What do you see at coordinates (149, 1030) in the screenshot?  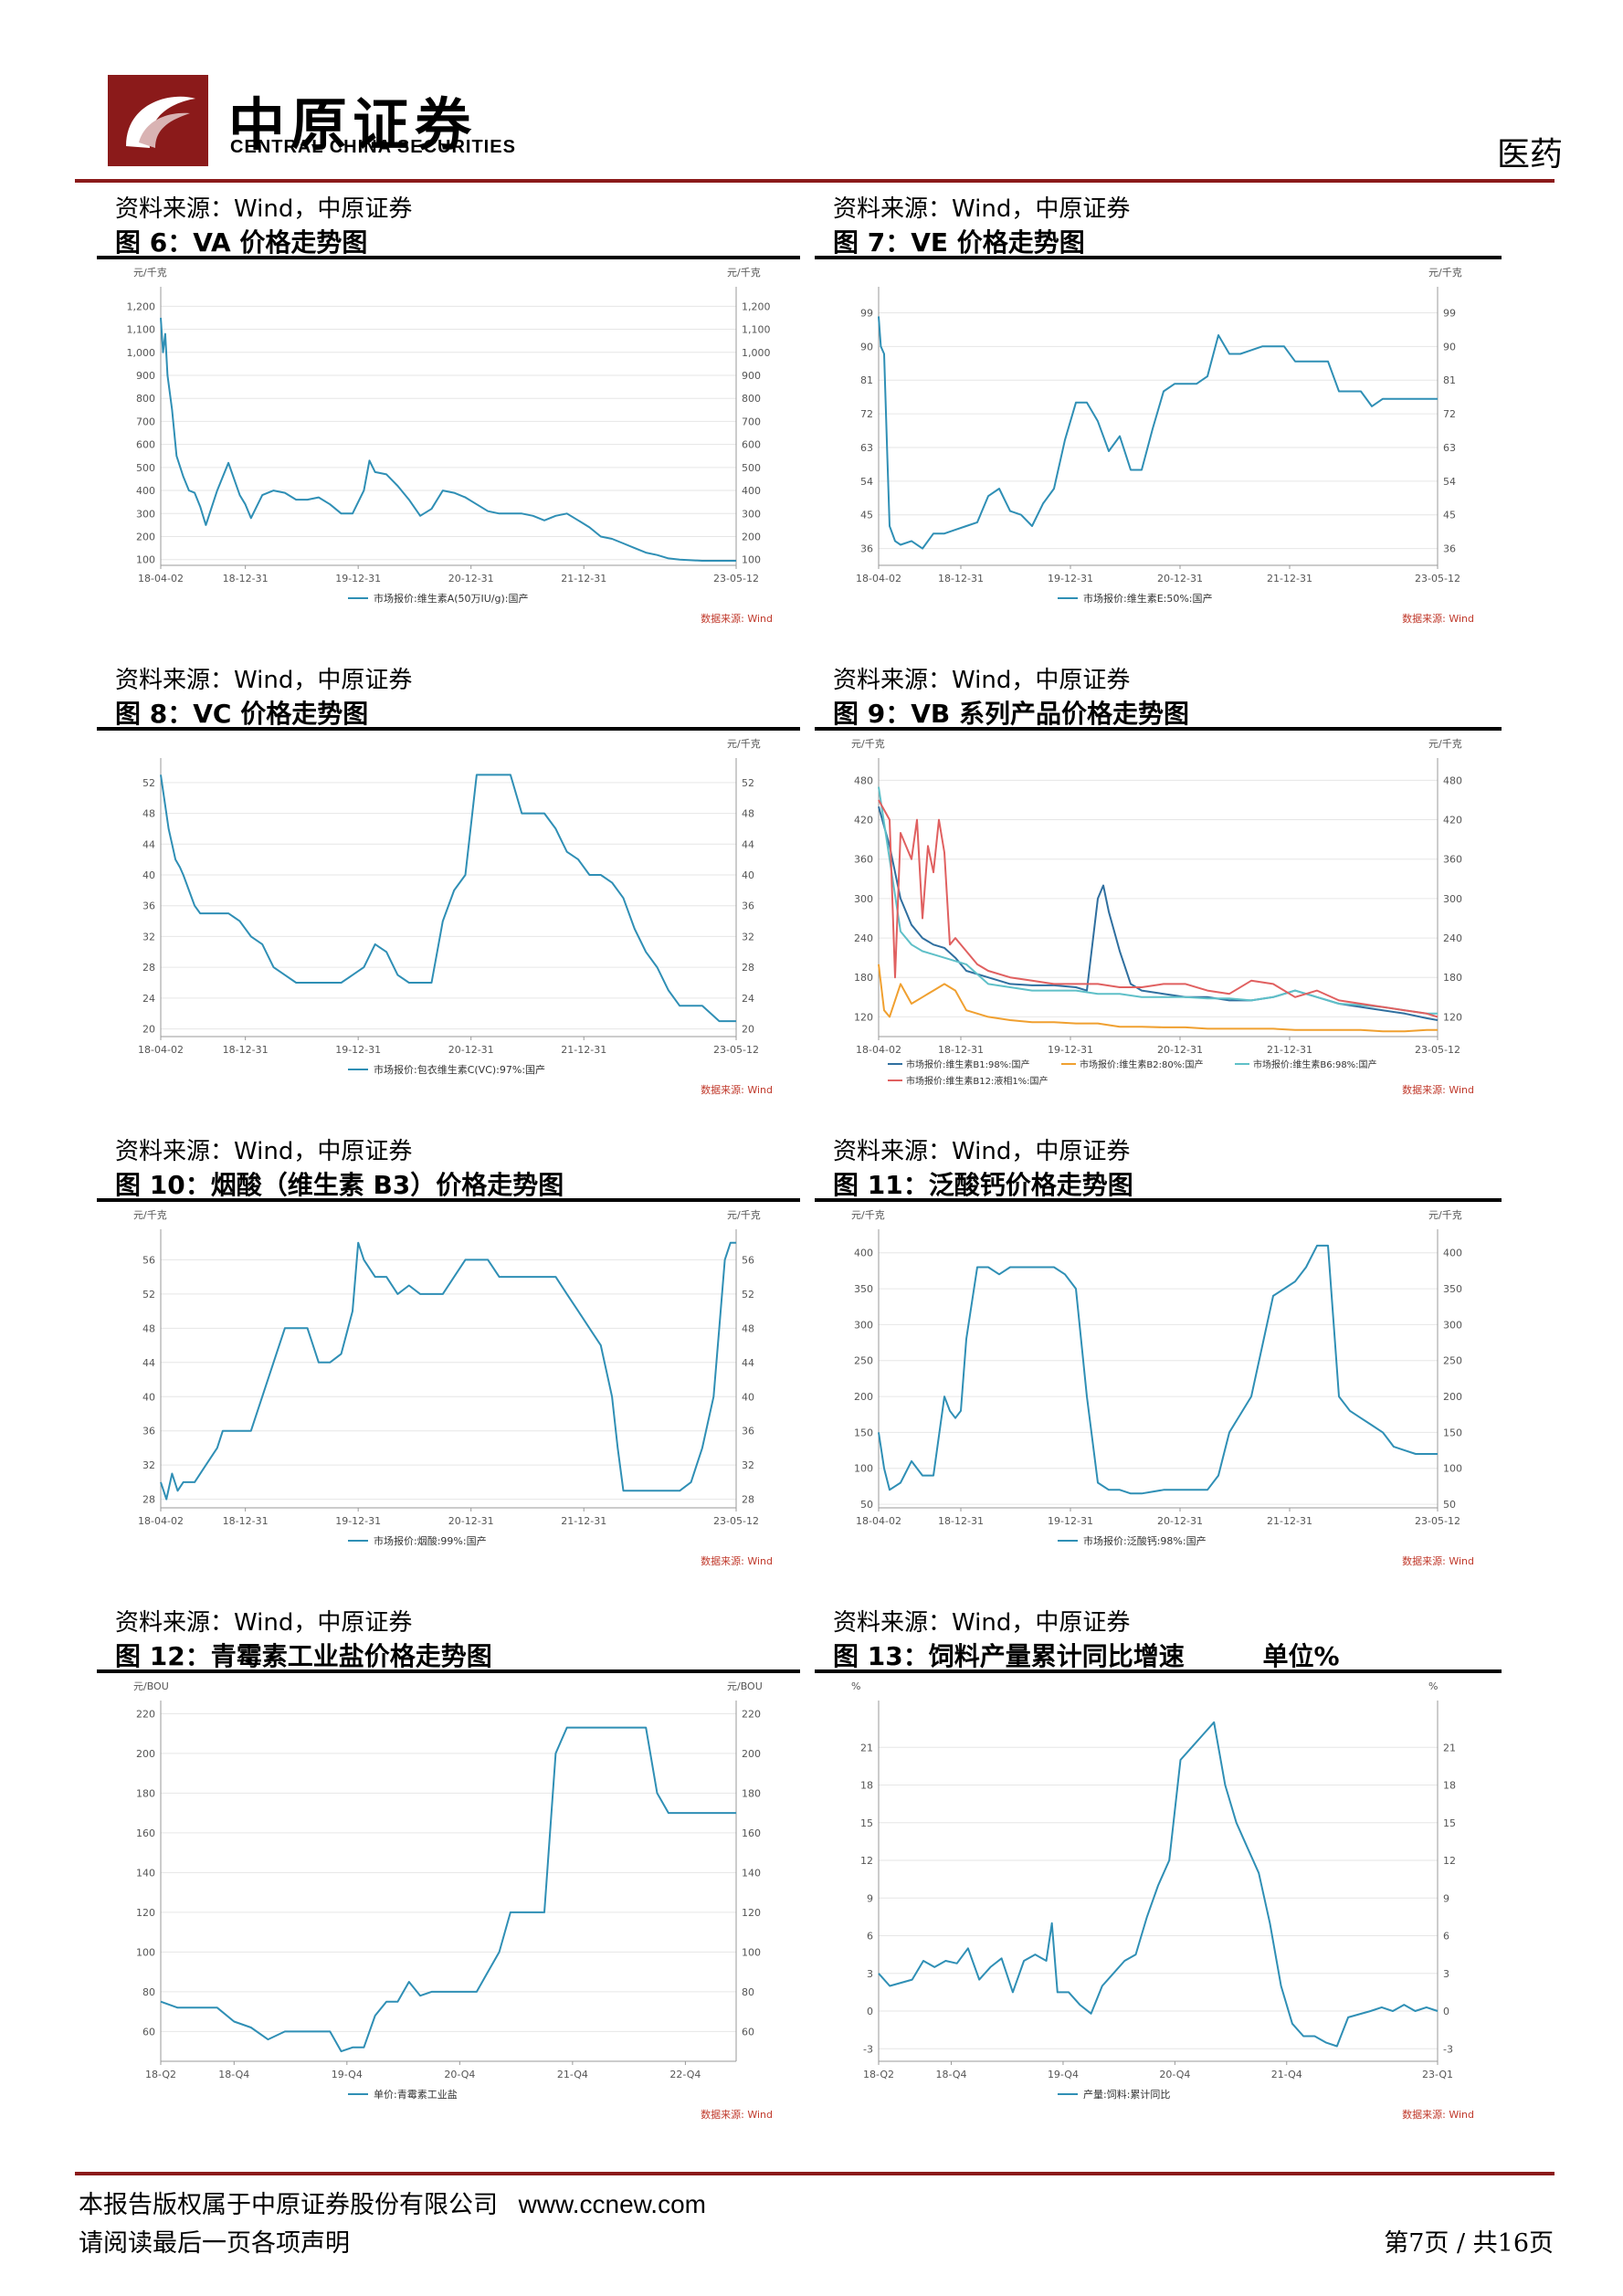 I see `y-tick-label-left: 20` at bounding box center [149, 1030].